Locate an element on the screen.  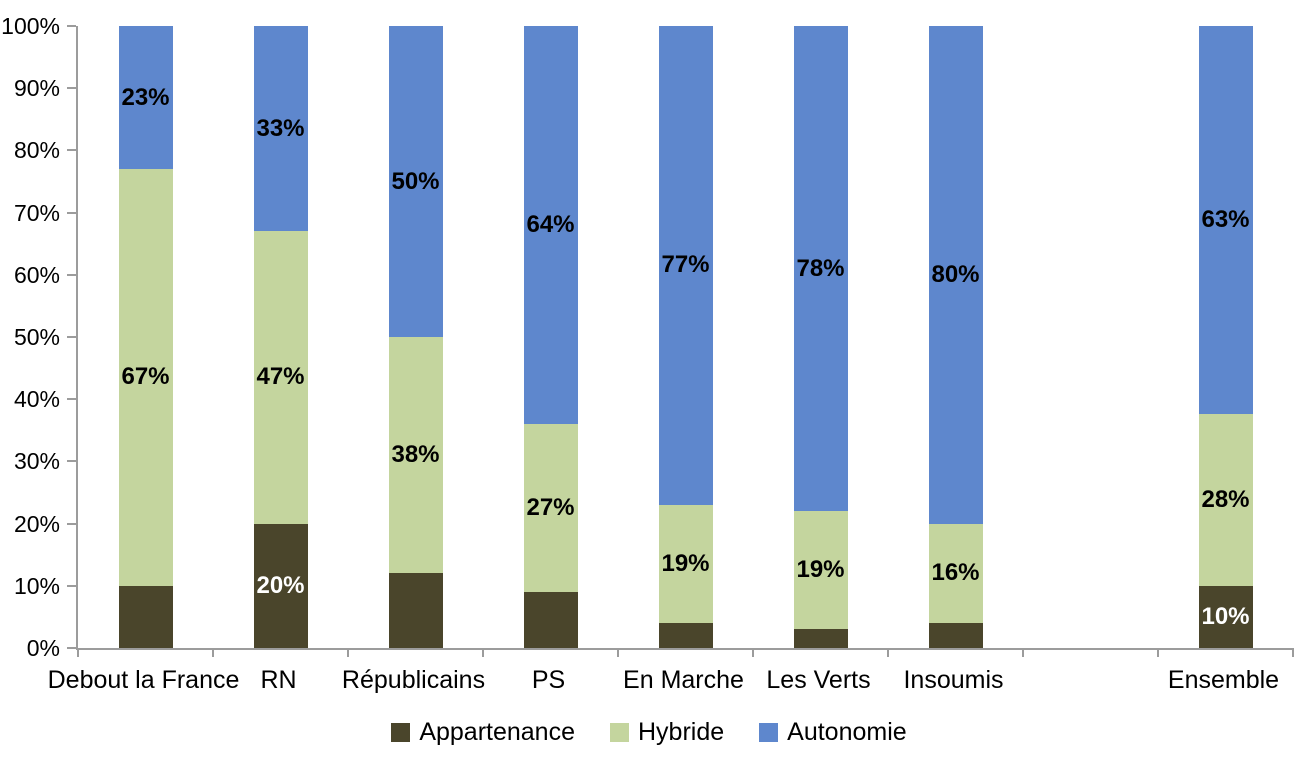
legend: Appartenance Hybride Autonomie is located at coordinates (649, 732).